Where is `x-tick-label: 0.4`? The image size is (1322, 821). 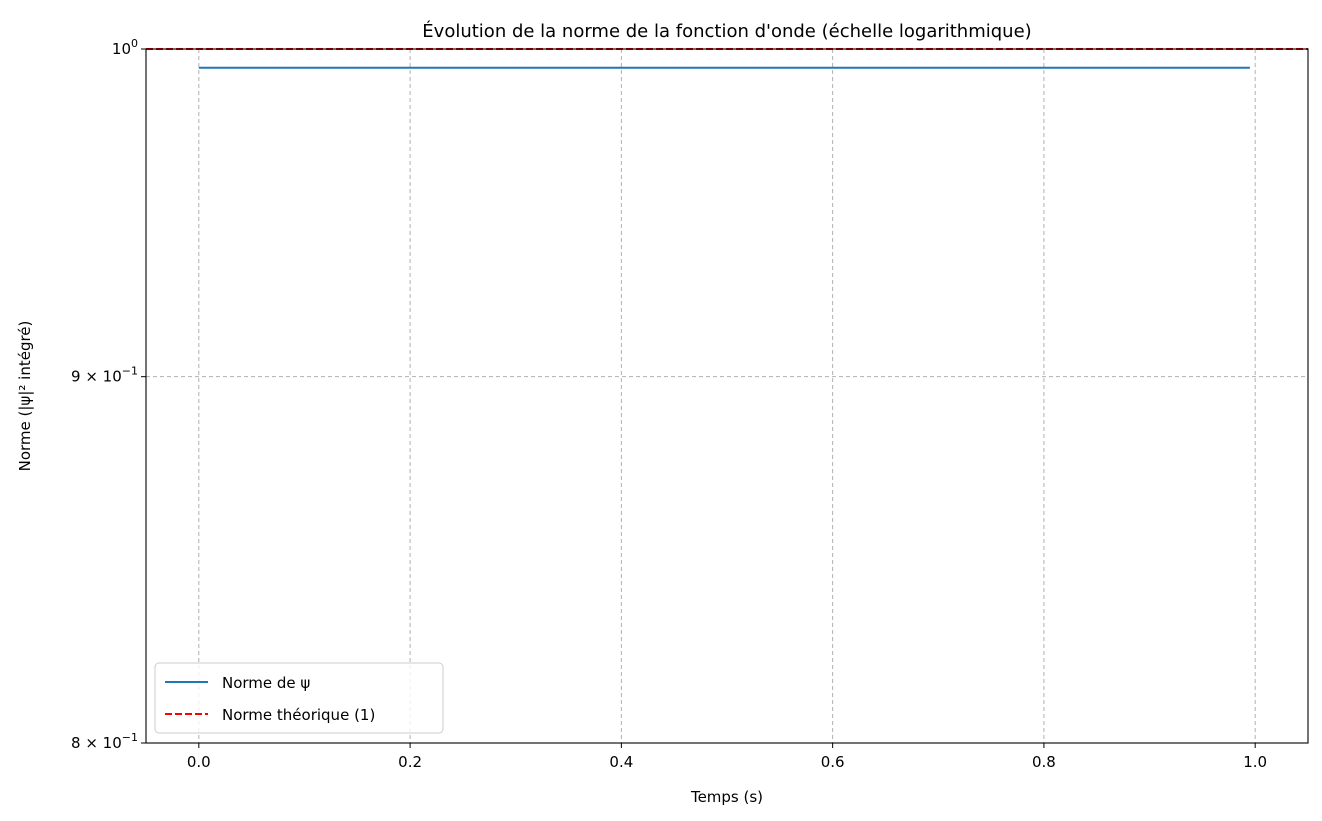 x-tick-label: 0.4 is located at coordinates (621, 762).